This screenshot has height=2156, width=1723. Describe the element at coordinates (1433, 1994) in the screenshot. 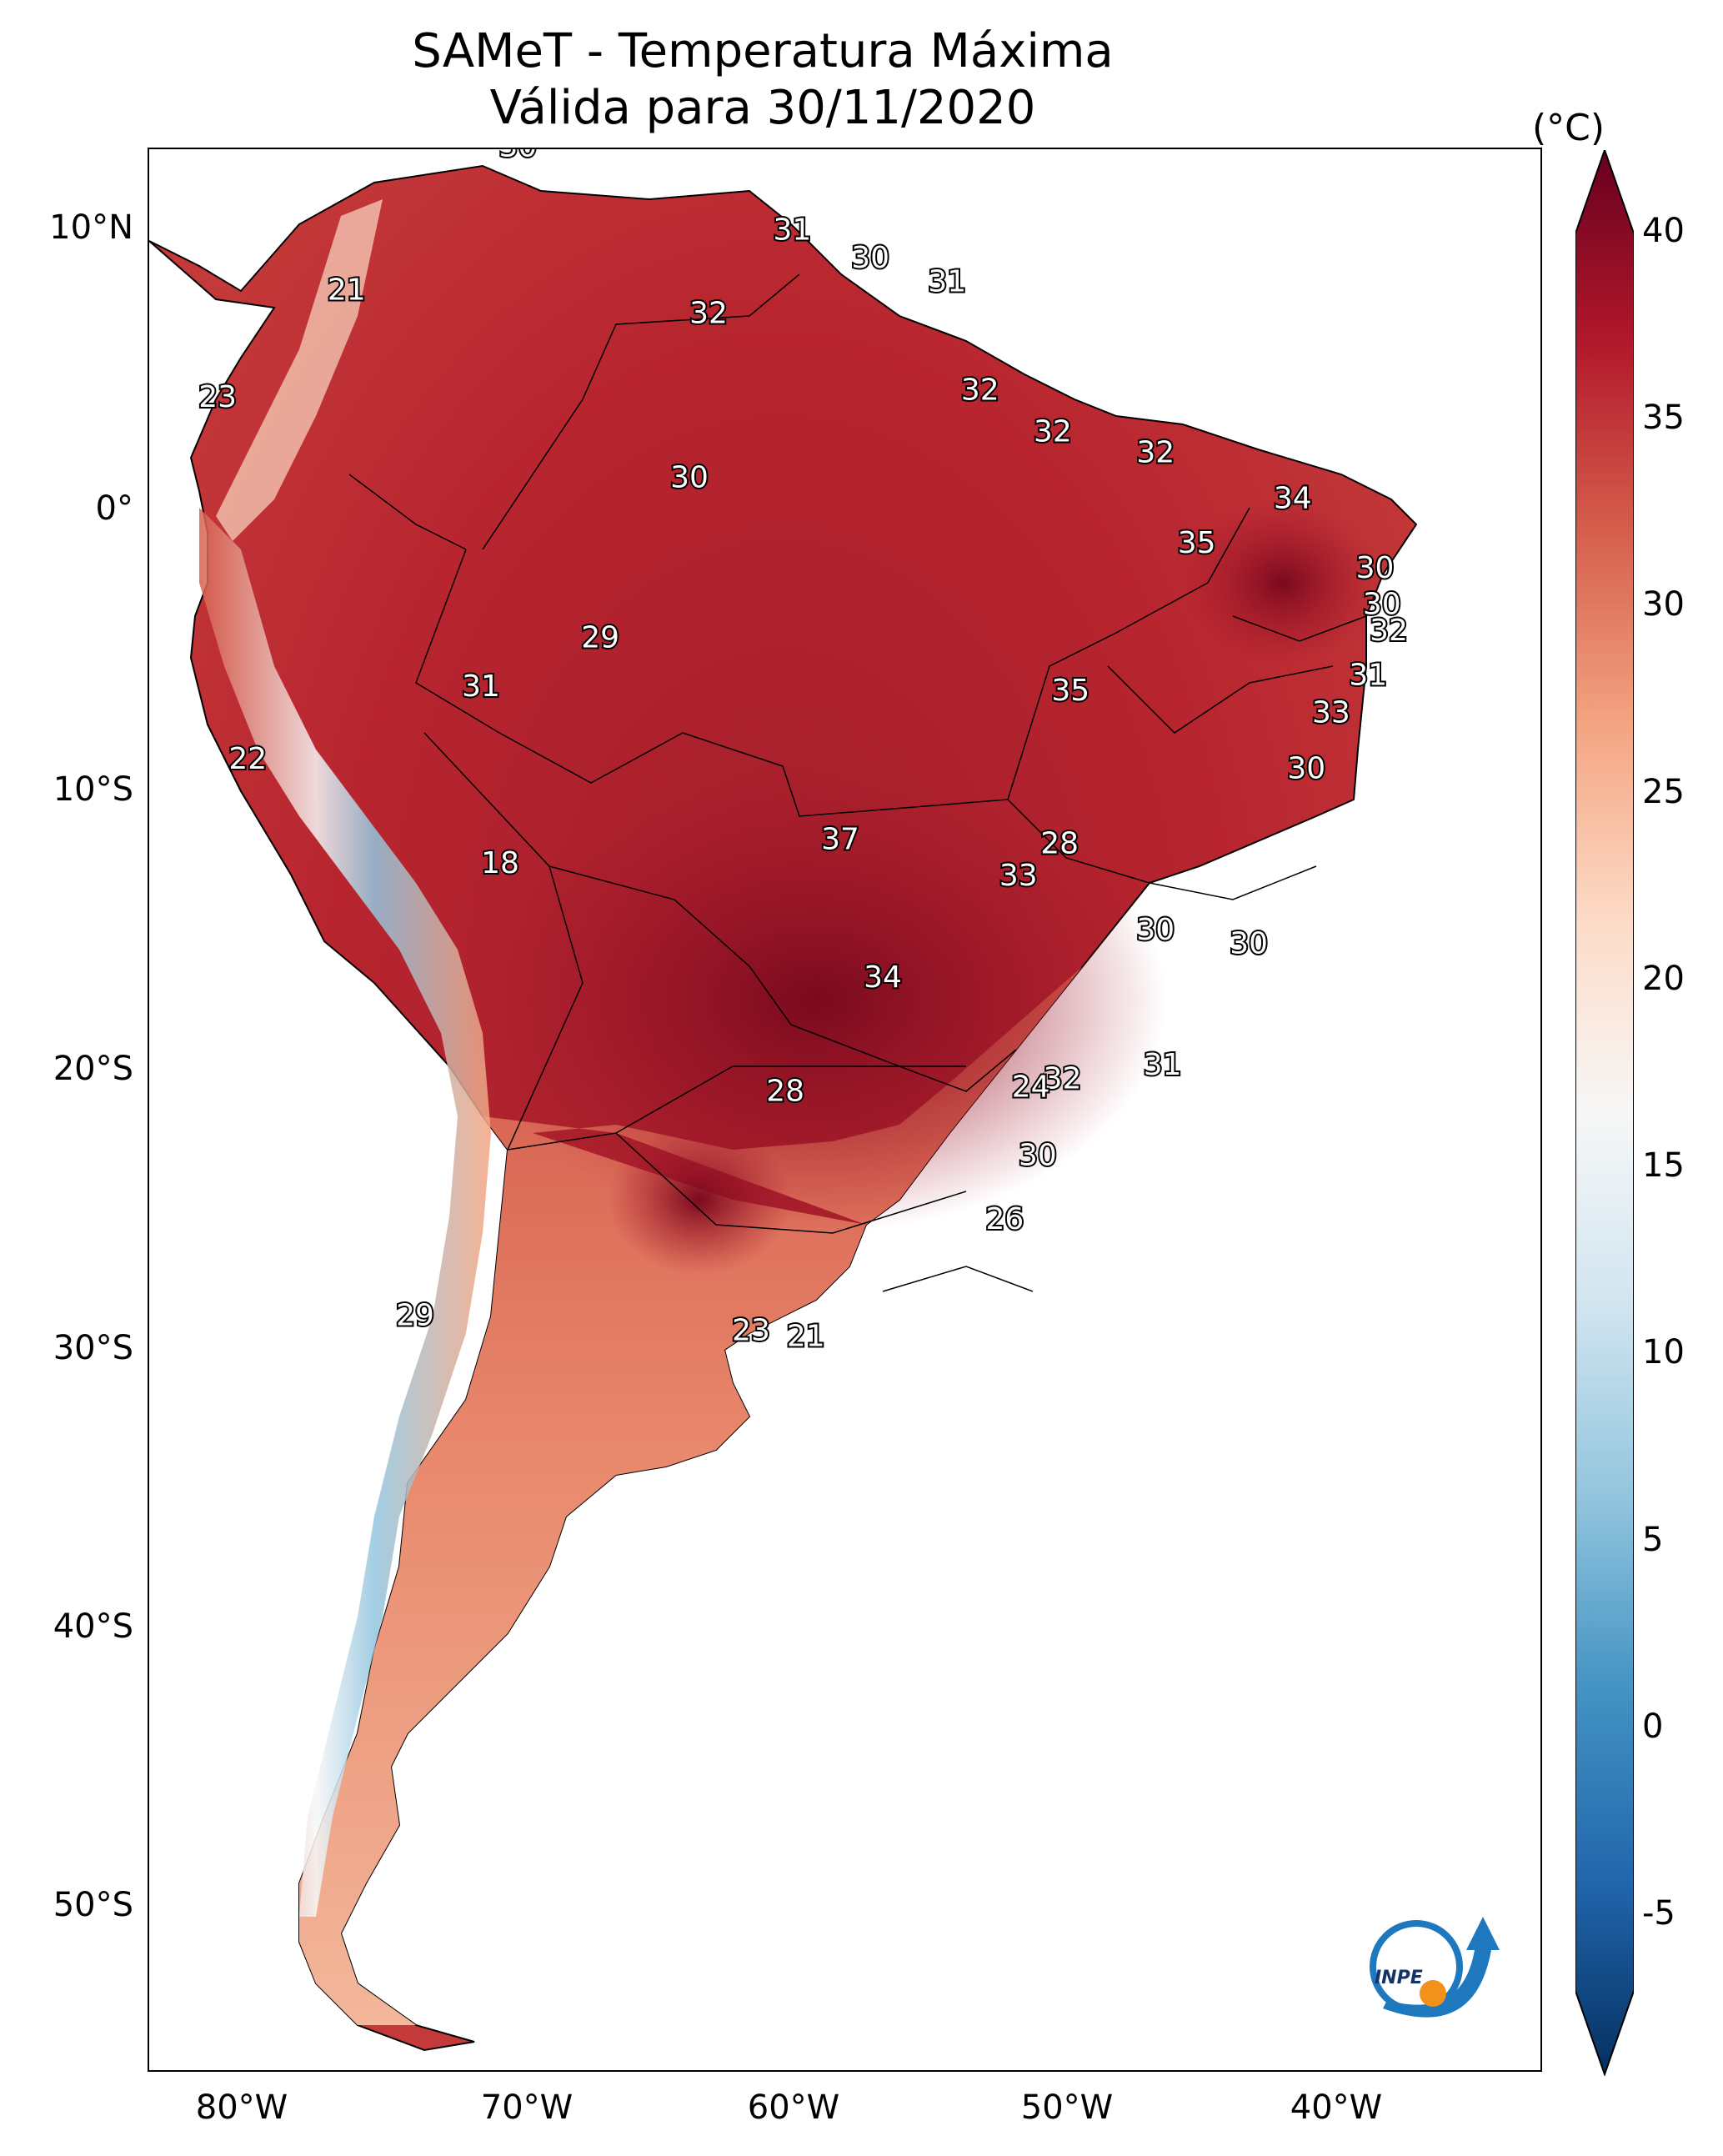

I see `logo-dot-icon` at that location.